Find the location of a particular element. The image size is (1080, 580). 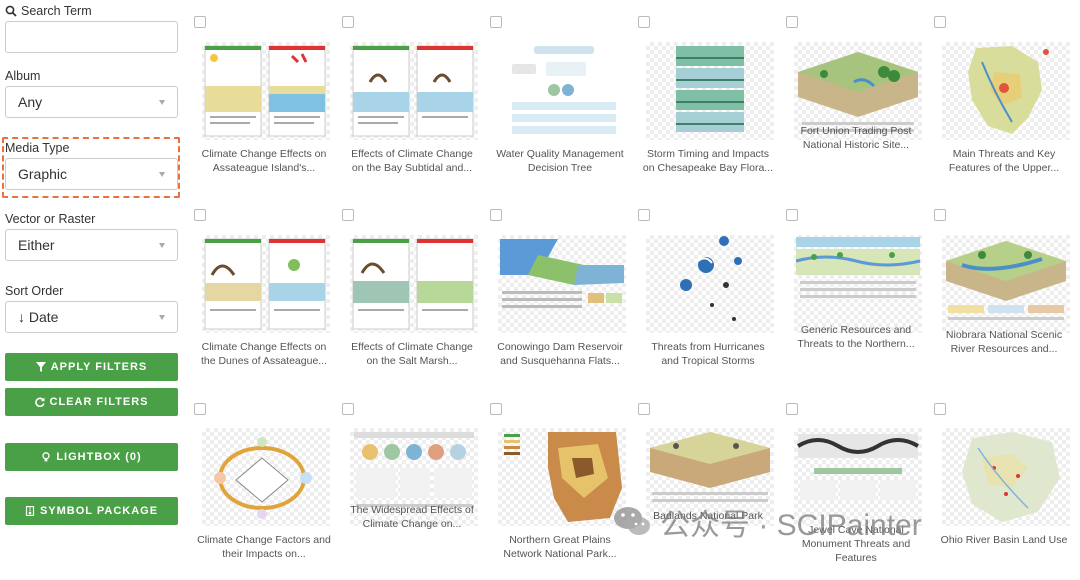

caption-line: Niobrara National Scenic is located at coordinates (1004, 335).